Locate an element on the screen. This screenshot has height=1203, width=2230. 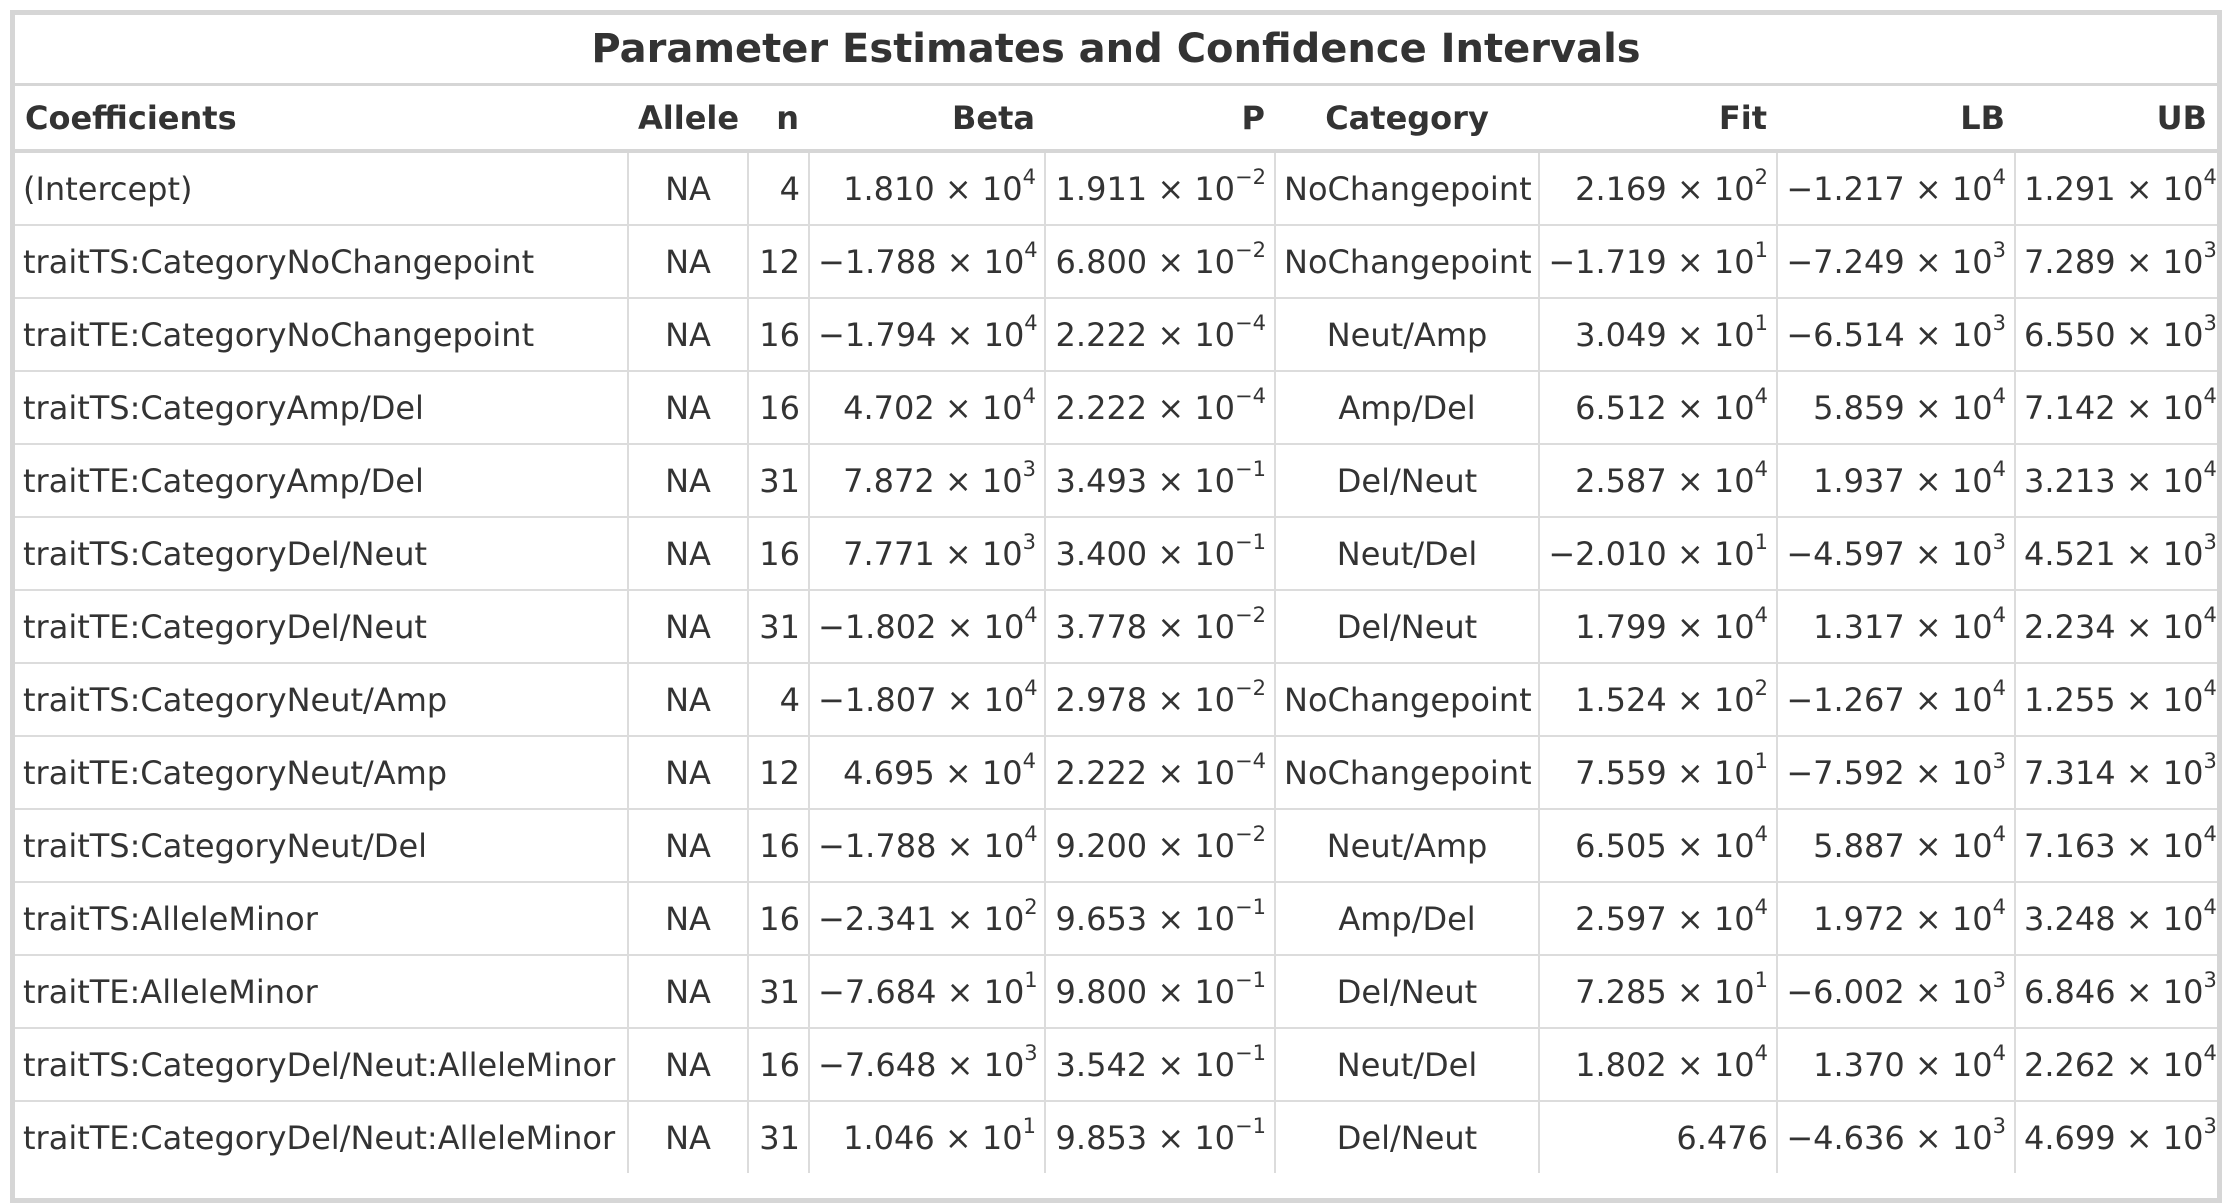
cell-fit: 2.597 × 10⁴ is located at coordinates (1658, 919).